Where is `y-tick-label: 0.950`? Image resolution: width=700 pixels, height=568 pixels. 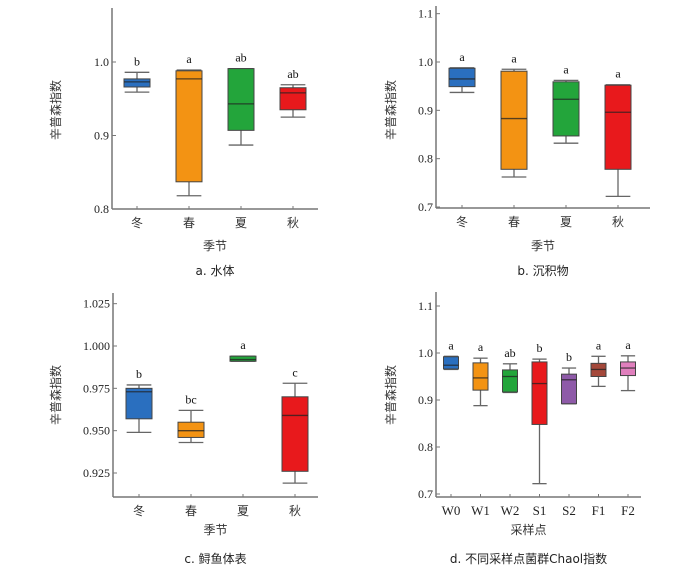
y-tick-label: 0.950 is located at coordinates (96, 431).